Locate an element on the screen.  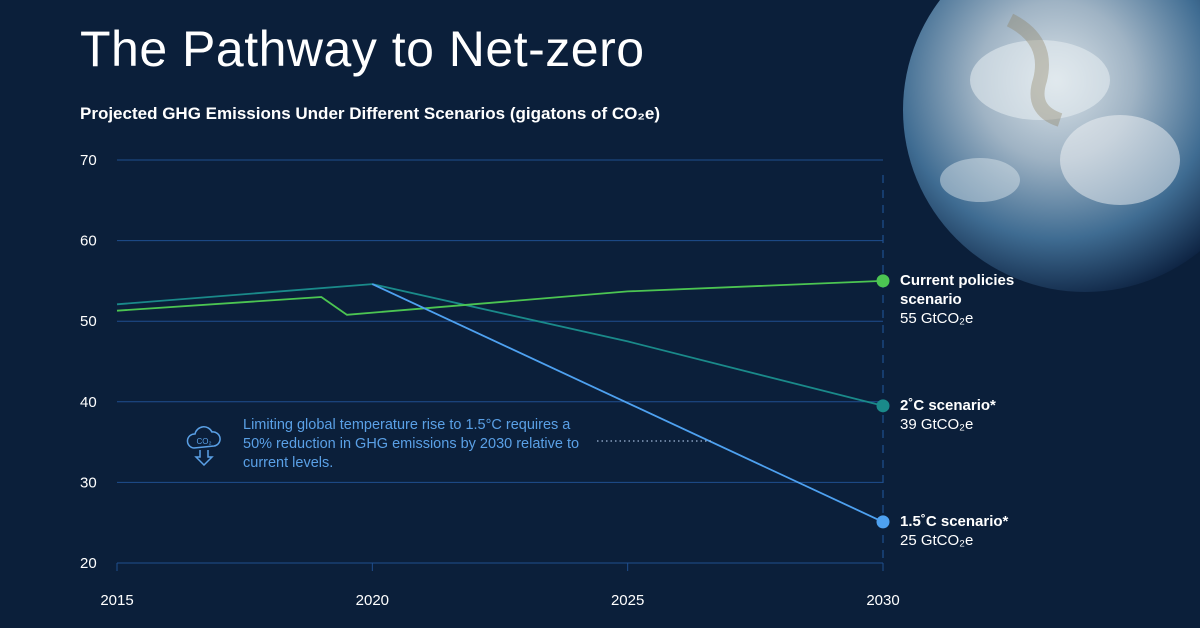
y-tick-label: 70 is located at coordinates (88, 160).